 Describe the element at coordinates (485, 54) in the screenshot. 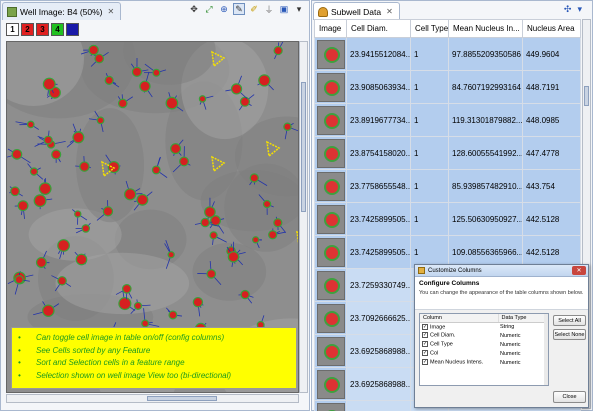

I see `table-cell: 97.8855209350586` at that location.